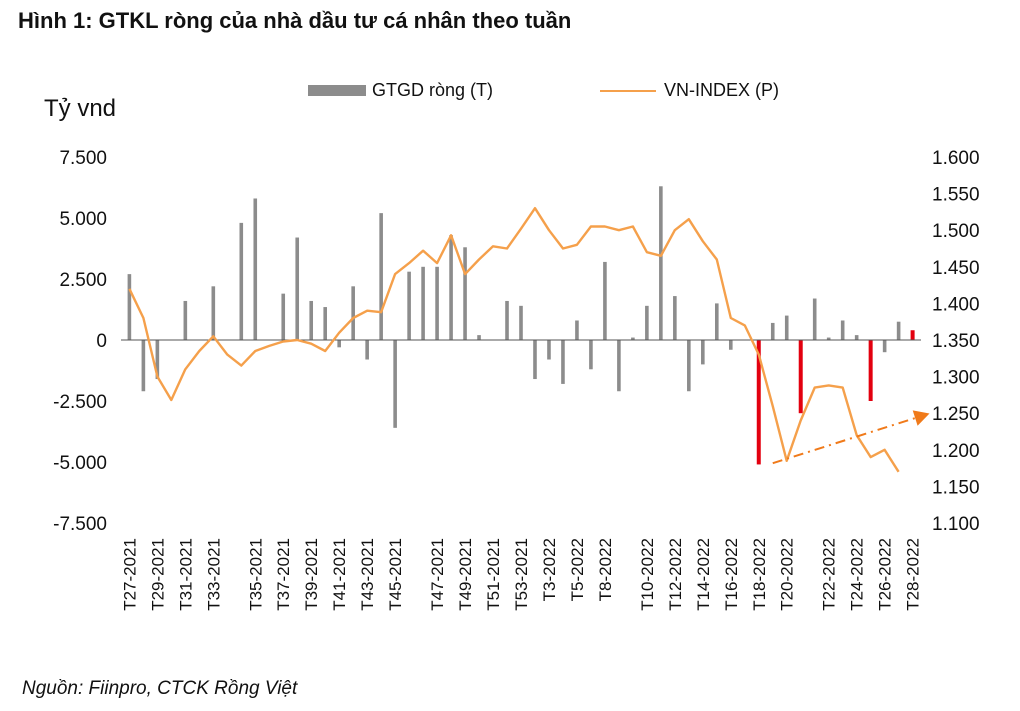 This screenshot has width=1020, height=711. What do you see at coordinates (433, 90) in the screenshot?
I see `legend-label-bar: GTGD ròng (T)` at bounding box center [433, 90].